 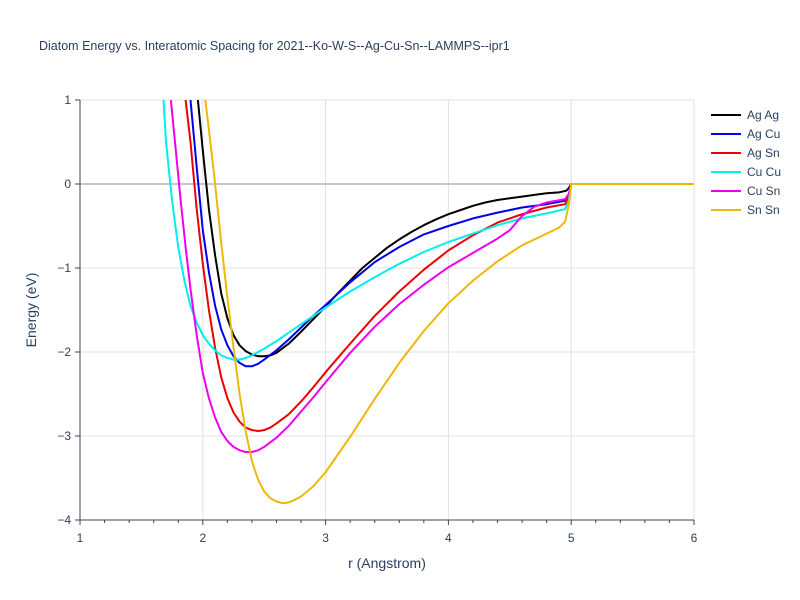 What do you see at coordinates (763, 115) in the screenshot?
I see `legend-label: Ag Ag` at bounding box center [763, 115].